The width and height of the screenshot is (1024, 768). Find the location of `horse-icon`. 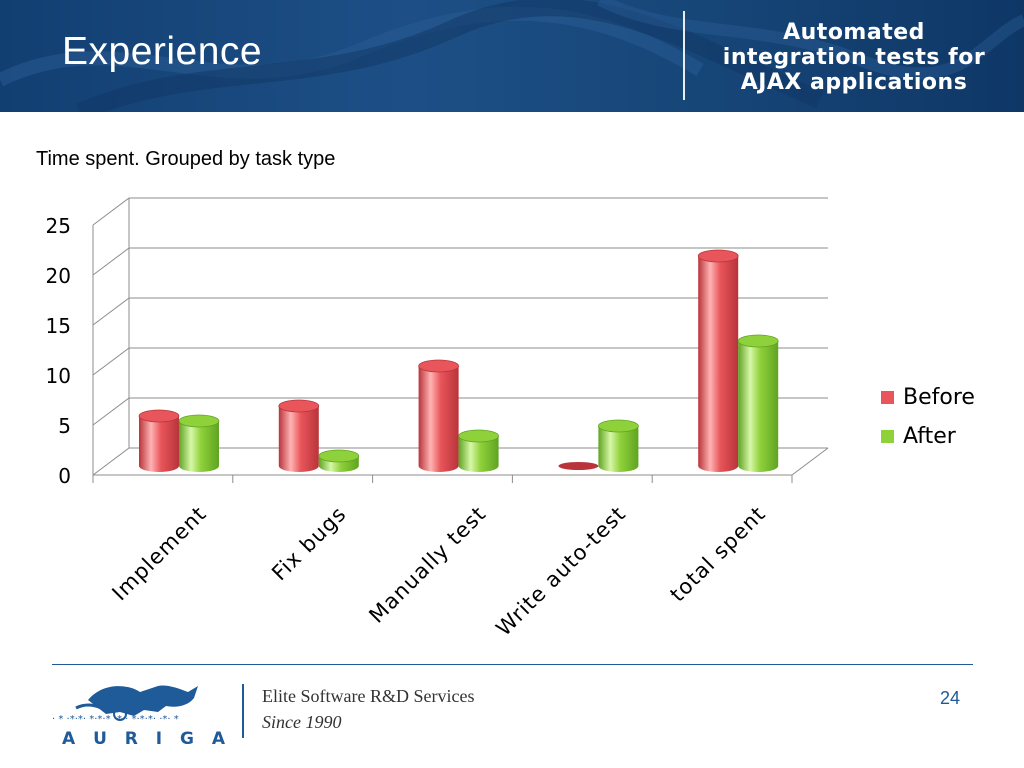

horse-icon is located at coordinates (136, 703).